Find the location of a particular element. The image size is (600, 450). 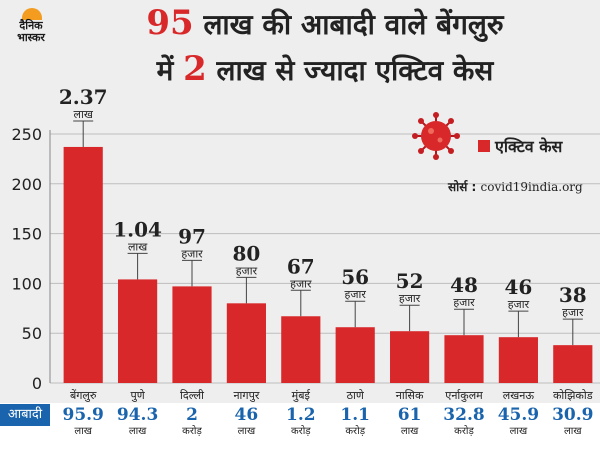

population-item-3: 46 लाख is located at coordinates (246, 422).